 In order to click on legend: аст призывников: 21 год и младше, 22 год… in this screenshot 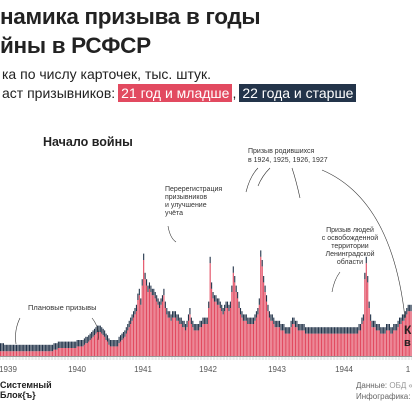, I will do `click(179, 93)`.